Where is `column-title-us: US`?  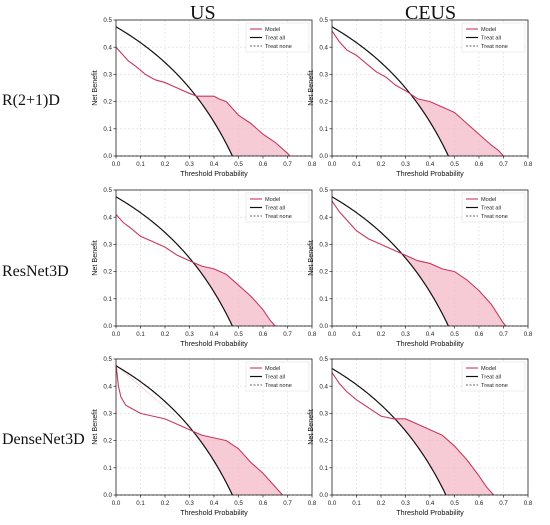 column-title-us: US is located at coordinates (203, 13).